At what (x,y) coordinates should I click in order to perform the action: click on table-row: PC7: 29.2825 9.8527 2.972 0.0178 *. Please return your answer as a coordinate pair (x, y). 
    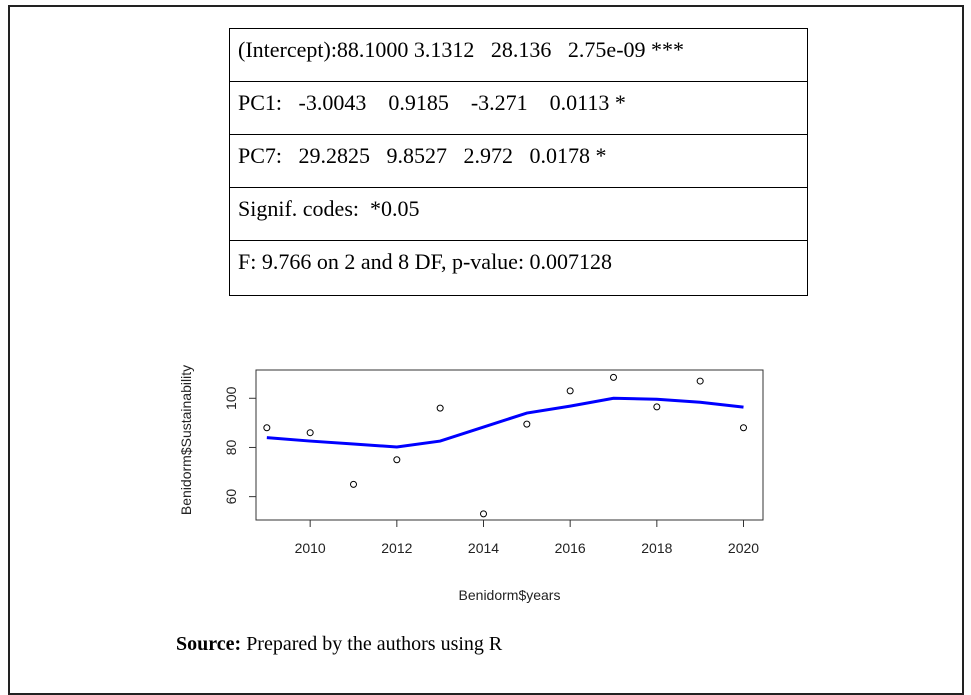
    Looking at the image, I should click on (518, 161).